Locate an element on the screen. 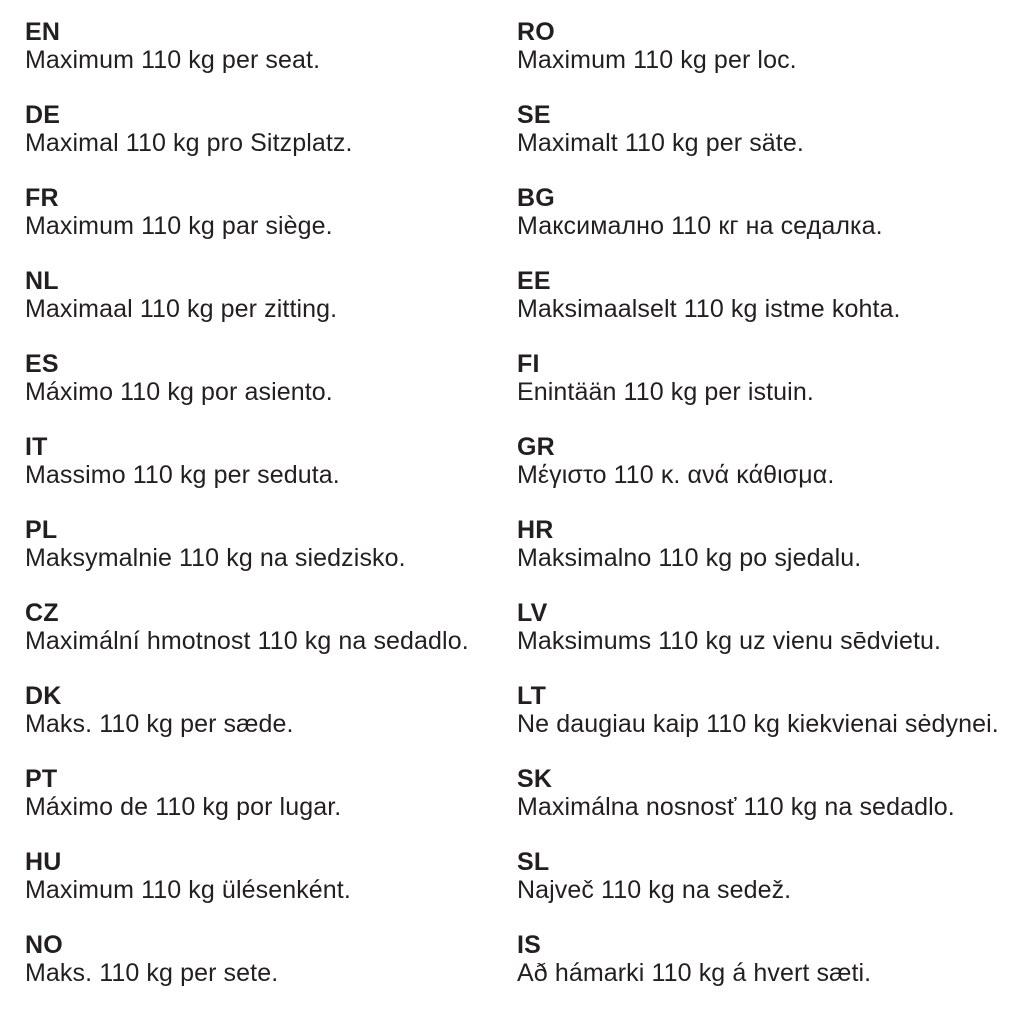 This screenshot has height=1024, width=1024. language-code-lv: LV is located at coordinates (532, 613).